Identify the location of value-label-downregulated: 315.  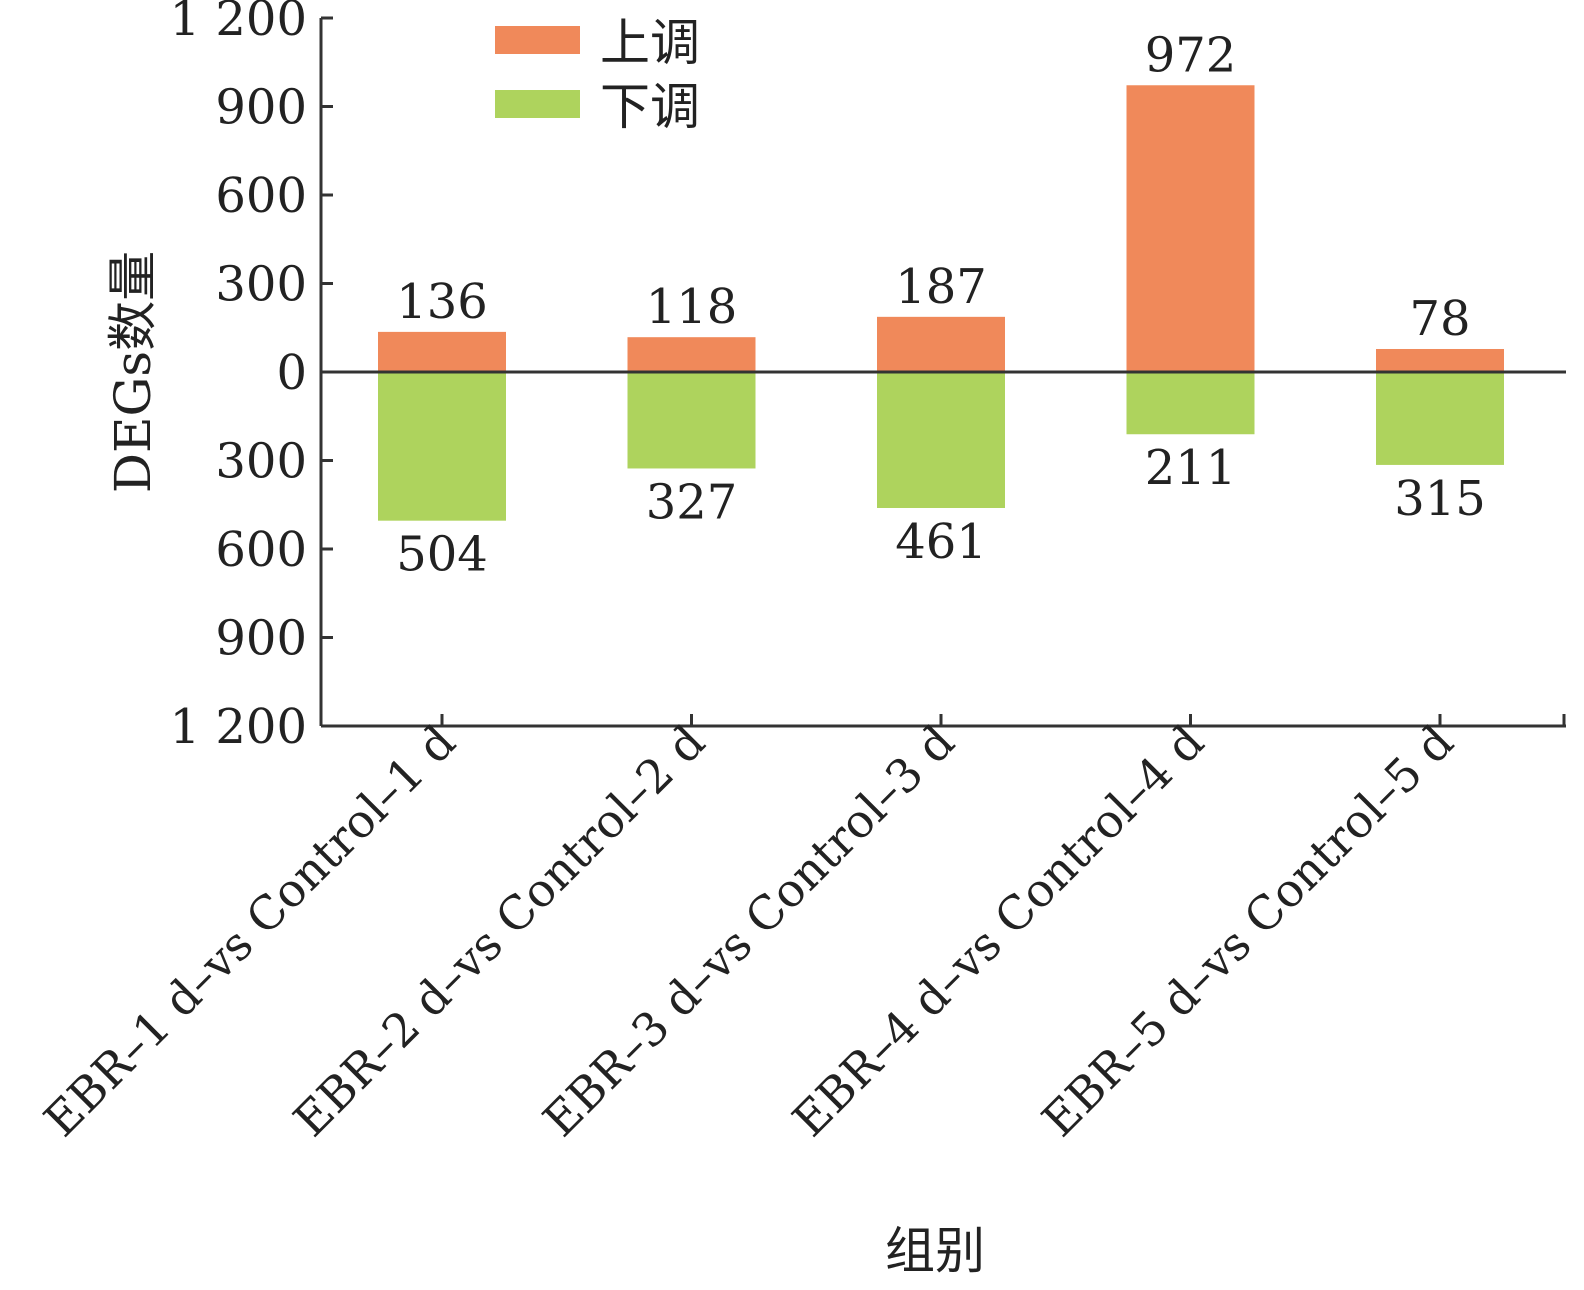
(1440, 499).